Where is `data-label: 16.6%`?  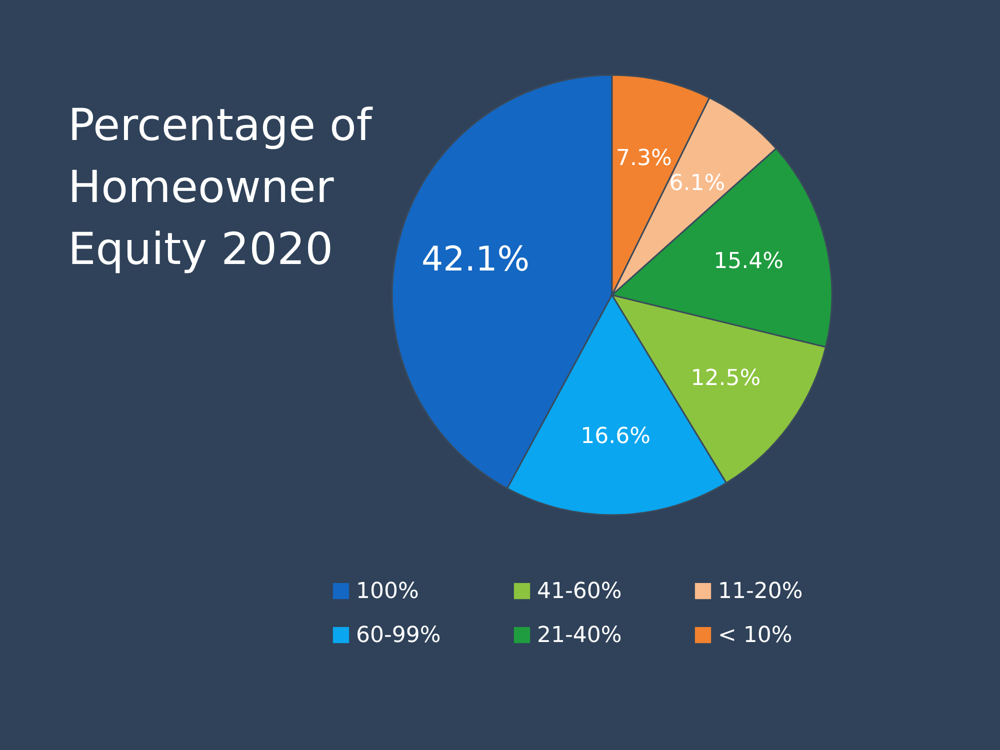
data-label: 16.6% is located at coordinates (615, 436).